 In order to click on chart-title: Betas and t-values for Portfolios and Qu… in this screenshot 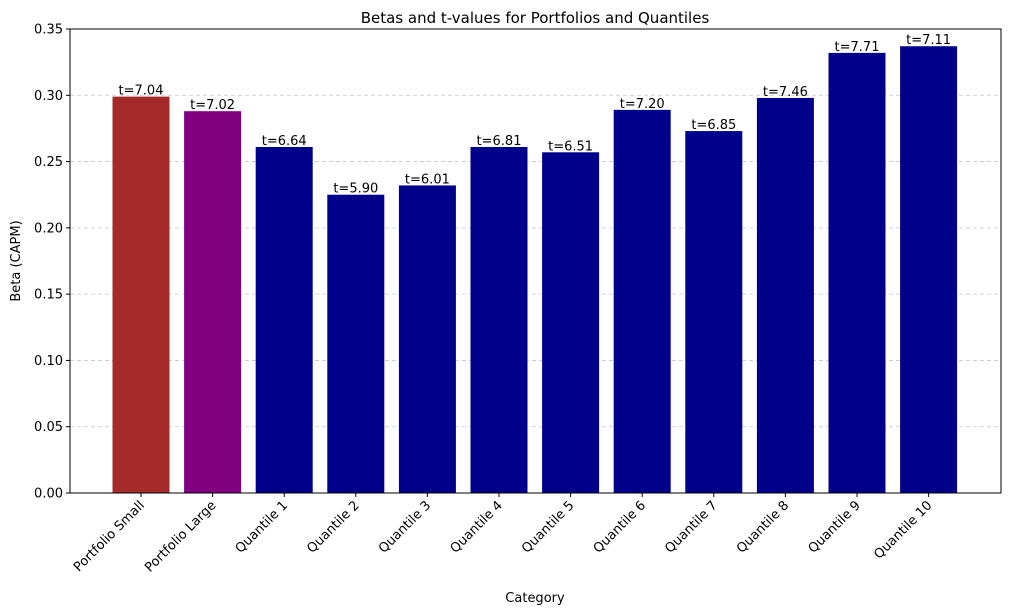, I will do `click(535, 18)`.